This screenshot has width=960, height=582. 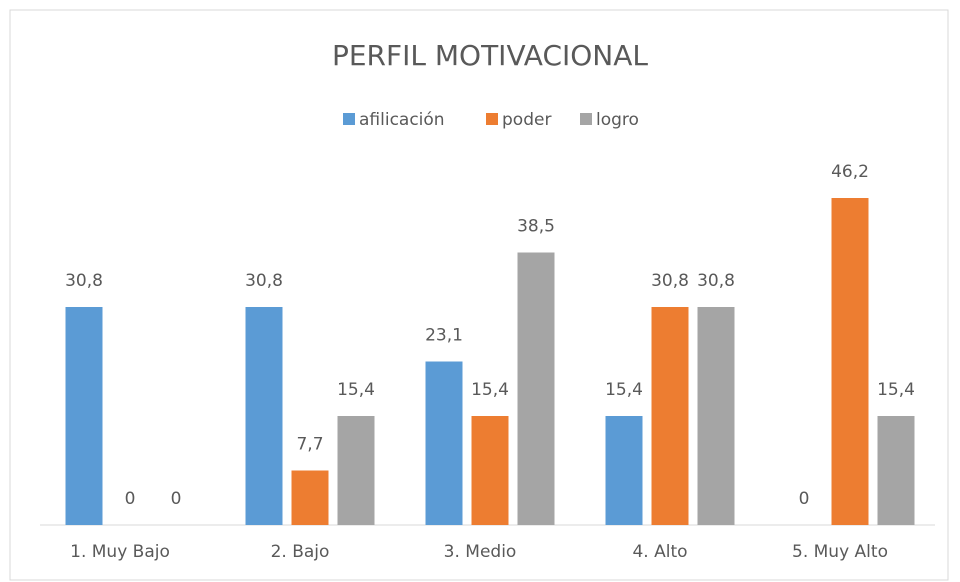 What do you see at coordinates (490, 55) in the screenshot?
I see `chart-title: PERFIL MOTIVACIONAL` at bounding box center [490, 55].